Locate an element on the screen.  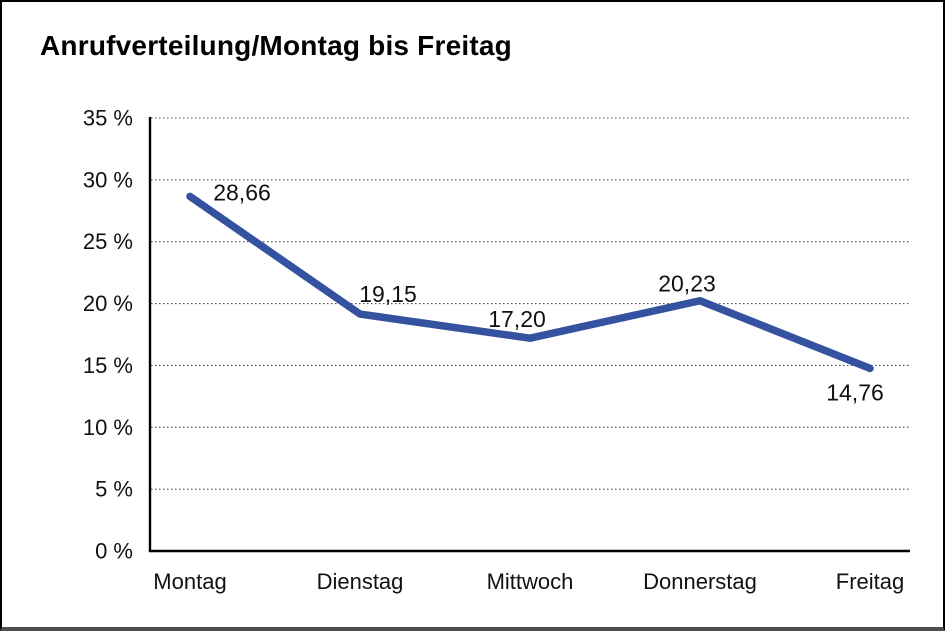
y-axis-tick-label: 35 % is located at coordinates (108, 118).